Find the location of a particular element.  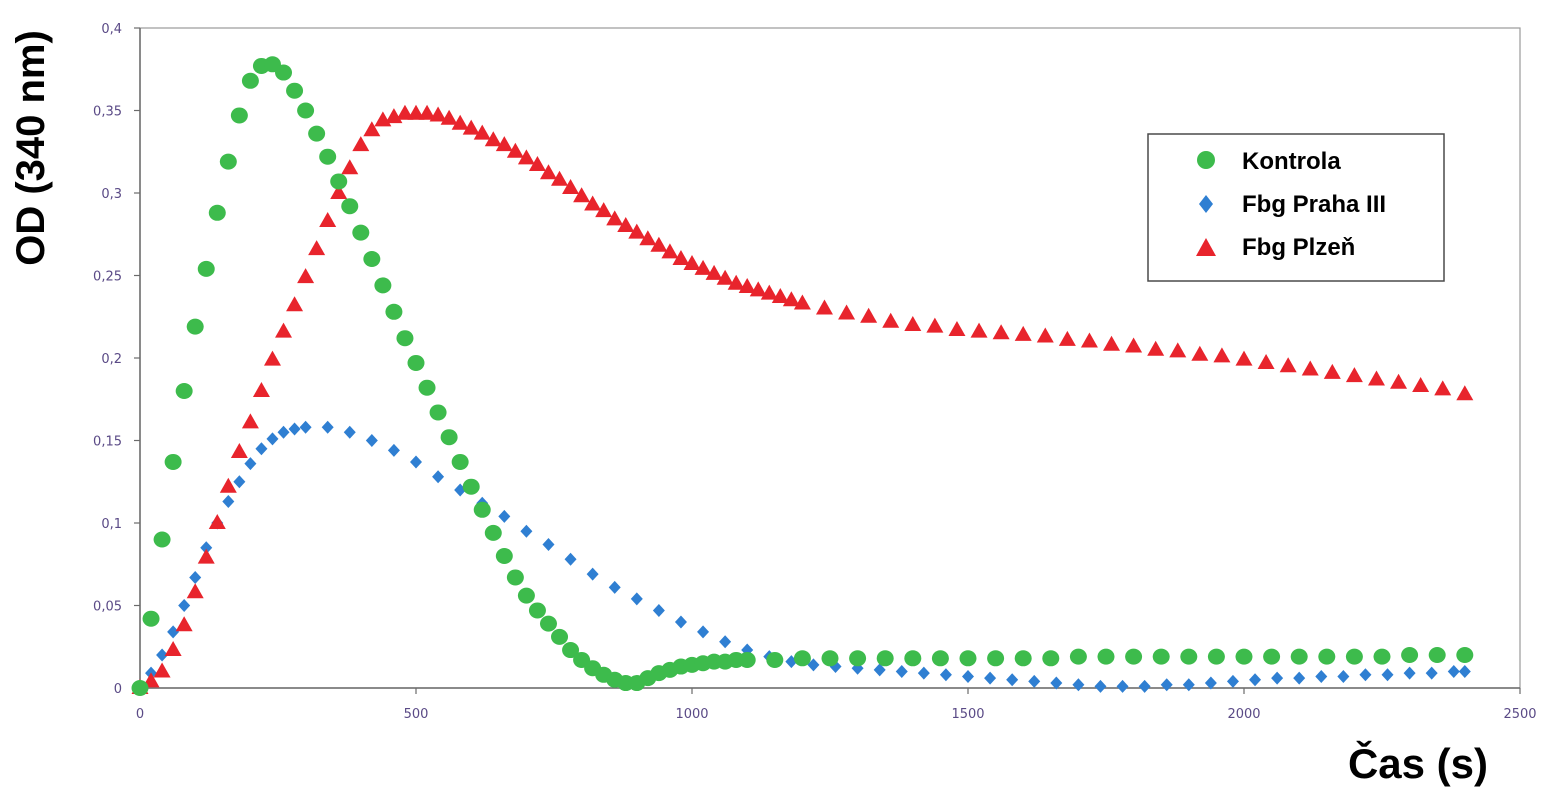

y-tick-label: 0,25 is located at coordinates (107, 277).